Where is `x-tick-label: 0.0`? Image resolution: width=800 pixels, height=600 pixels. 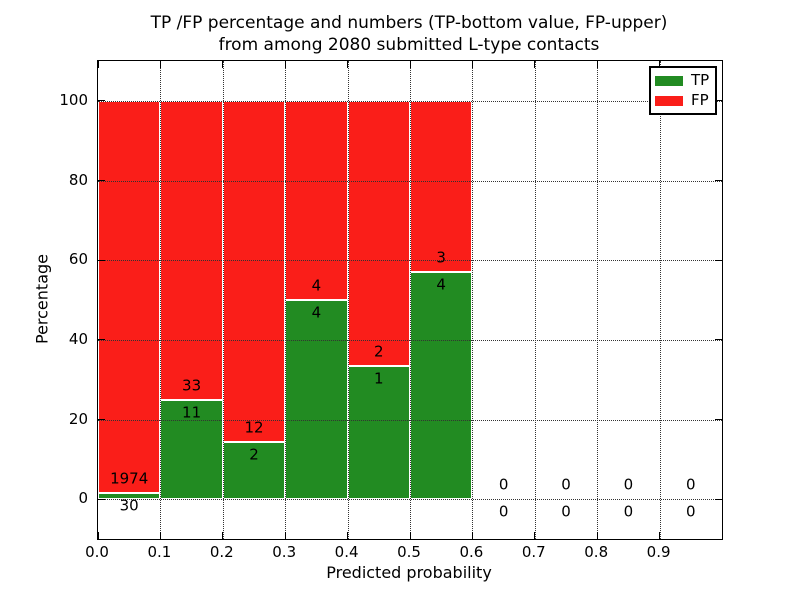
x-tick-label: 0.0 is located at coordinates (97, 552).